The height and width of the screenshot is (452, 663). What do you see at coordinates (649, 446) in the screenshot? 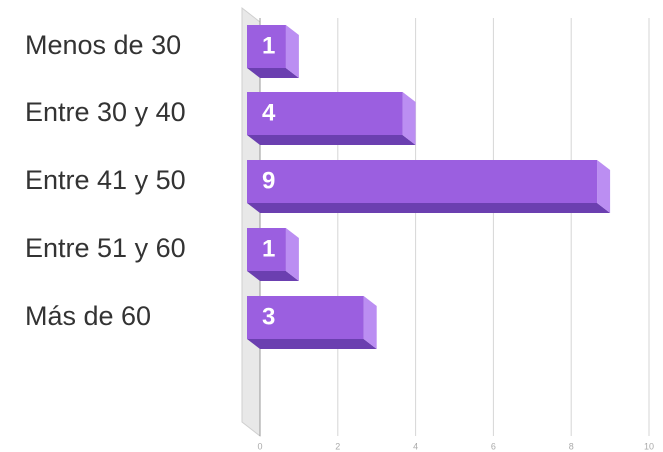
I see `x-tick-label: 10` at bounding box center [649, 446].